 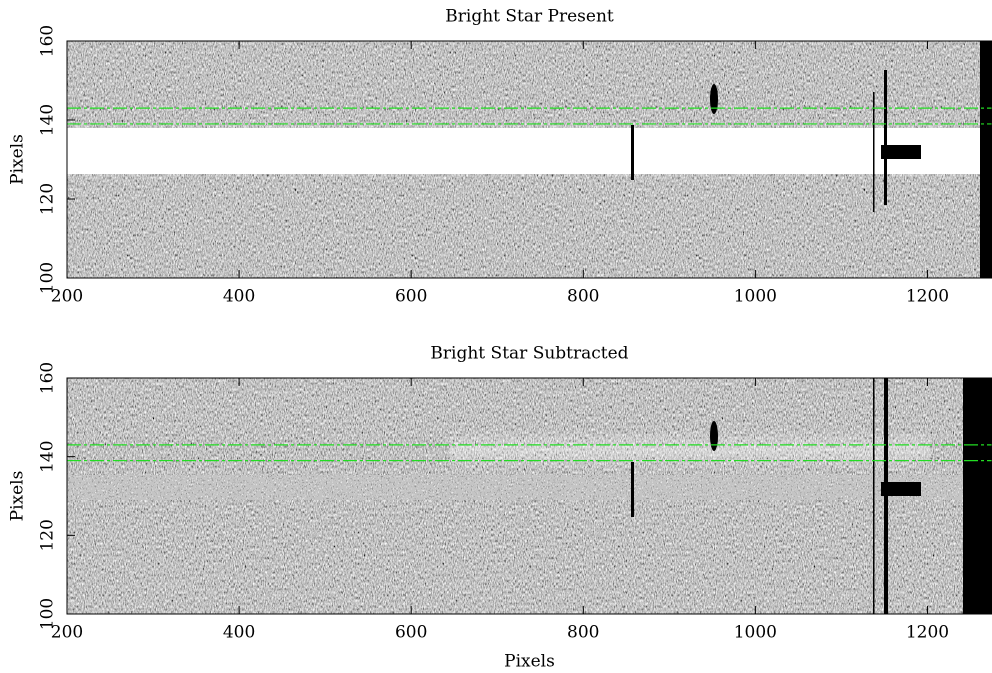 What do you see at coordinates (529, 354) in the screenshot?
I see `chart-title: Bright Star Subtracted` at bounding box center [529, 354].